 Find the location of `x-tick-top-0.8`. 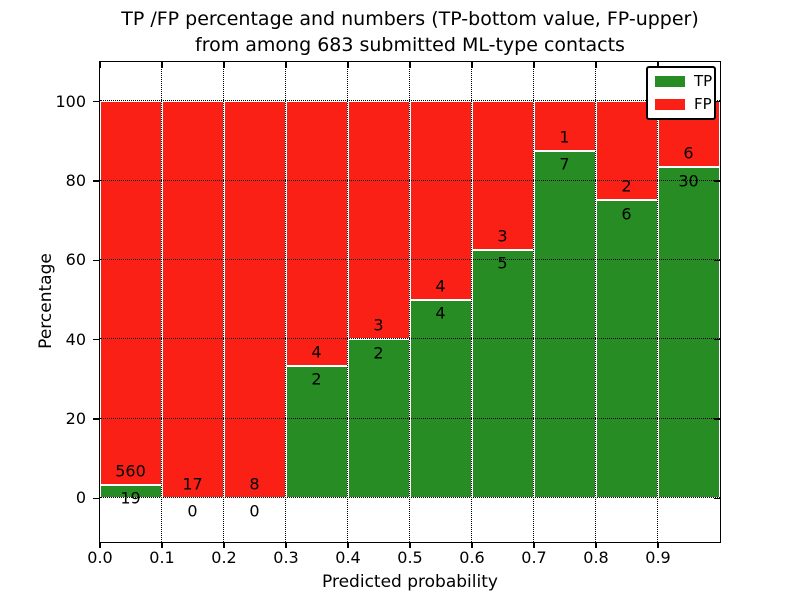

x-tick-top-0.8 is located at coordinates (596, 65).